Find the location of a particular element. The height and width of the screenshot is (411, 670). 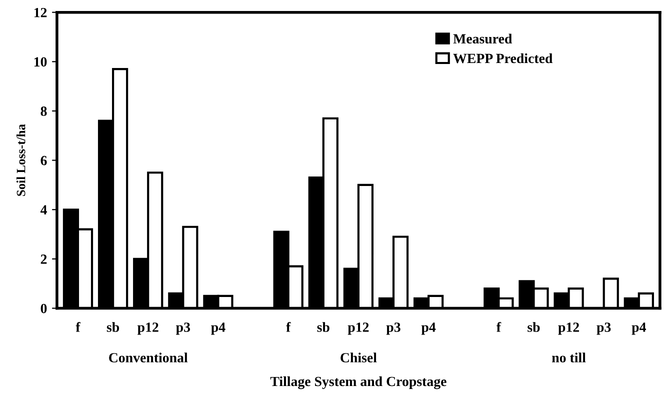

text: Chisel is located at coordinates (358, 357).